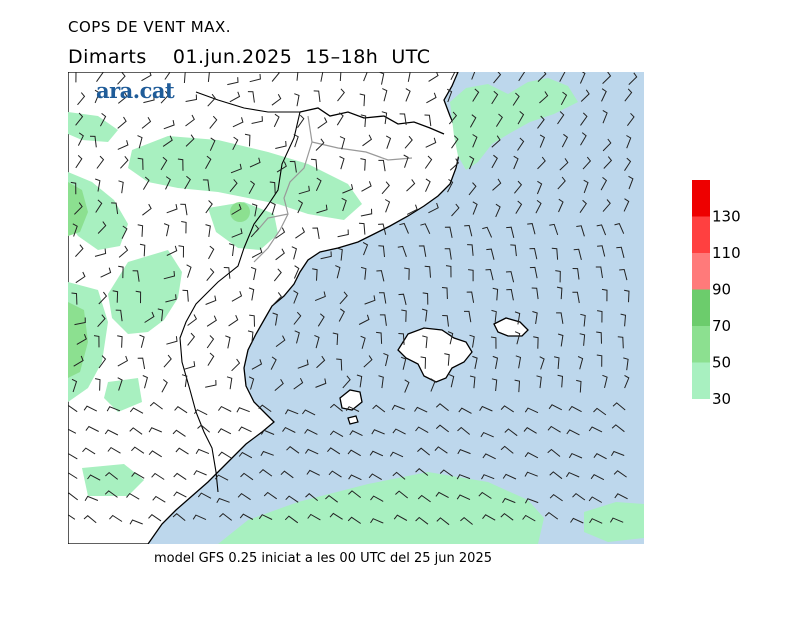 The width and height of the screenshot is (800, 617). I want to click on legend-label-110: 110, so click(726, 253).